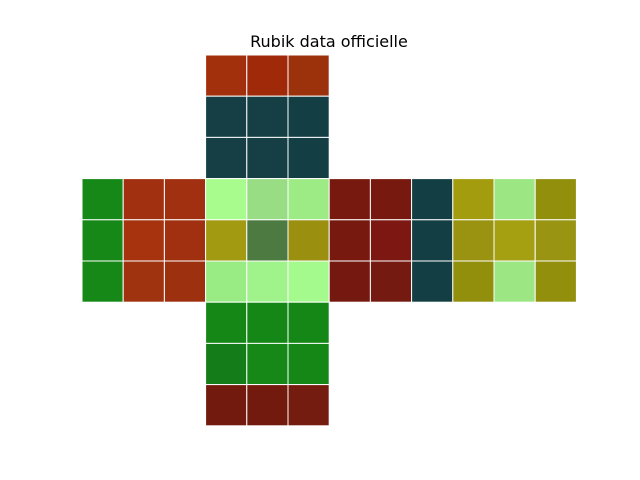 The height and width of the screenshot is (480, 640). I want to click on face-left, so click(144, 240).